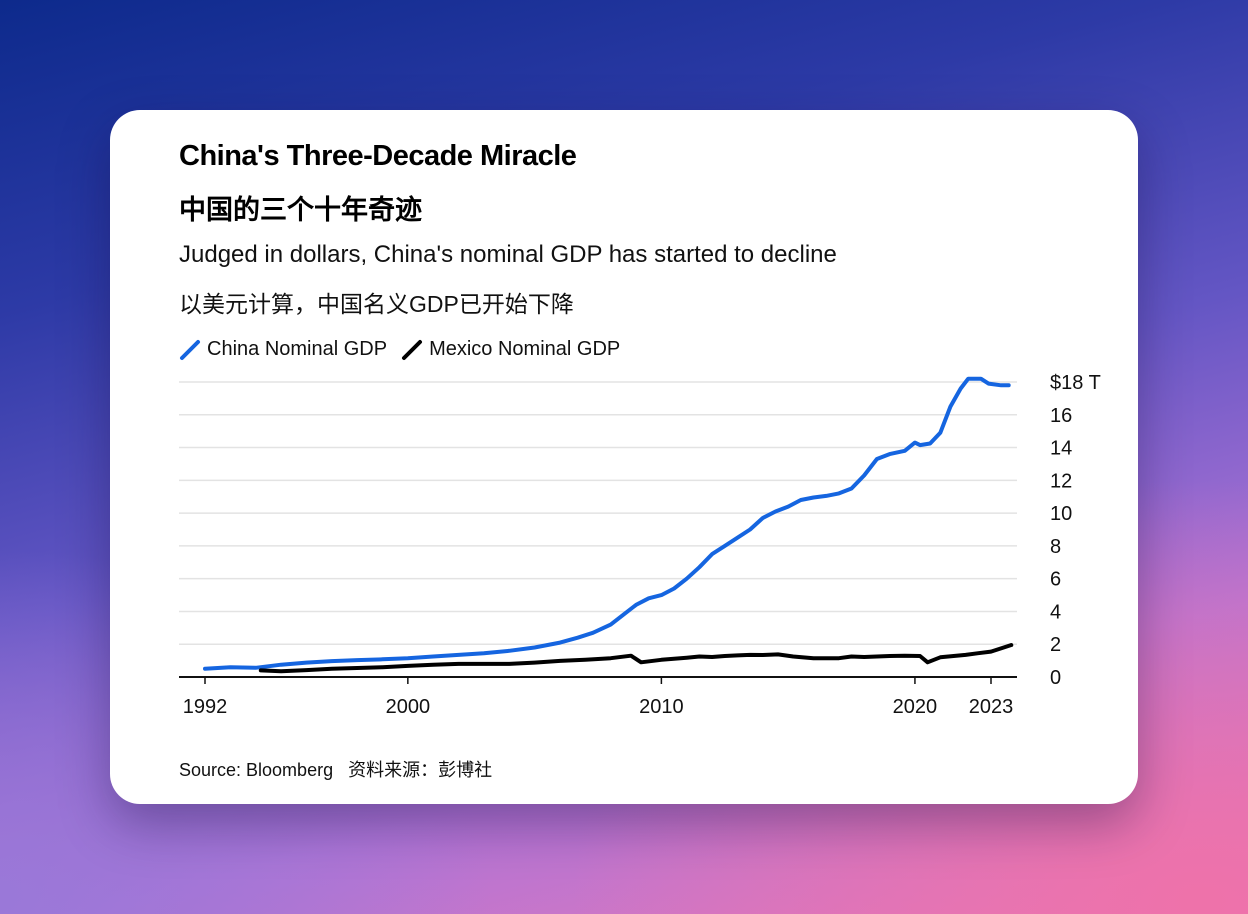 This screenshot has height=914, width=1248. I want to click on x-tick-label-1992: 1992, so click(205, 707).